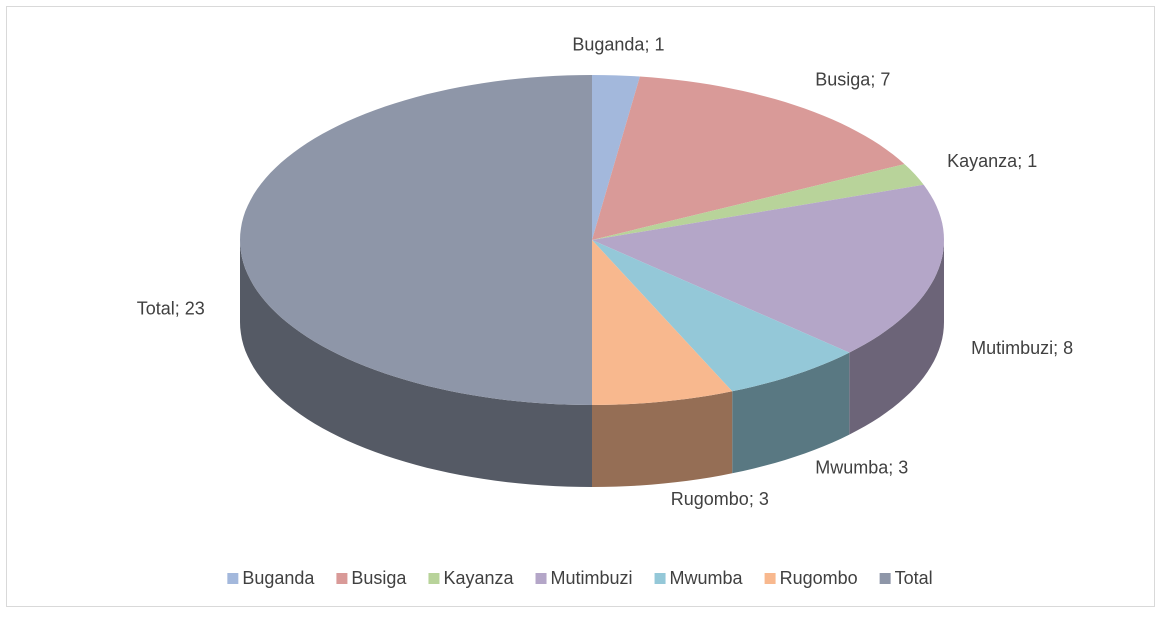 Image resolution: width=1161 pixels, height=618 pixels. Describe the element at coordinates (819, 578) in the screenshot. I see `legend-label: Rugombo` at that location.